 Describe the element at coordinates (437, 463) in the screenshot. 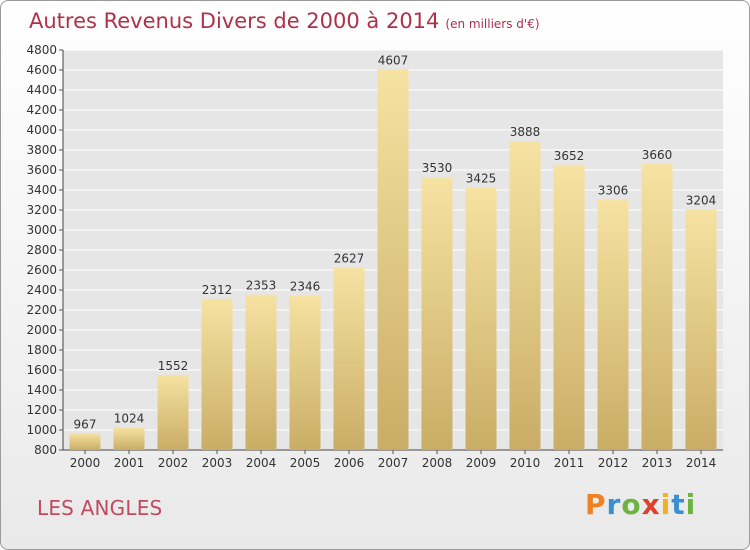

I see `x-tick-label: 2008` at that location.